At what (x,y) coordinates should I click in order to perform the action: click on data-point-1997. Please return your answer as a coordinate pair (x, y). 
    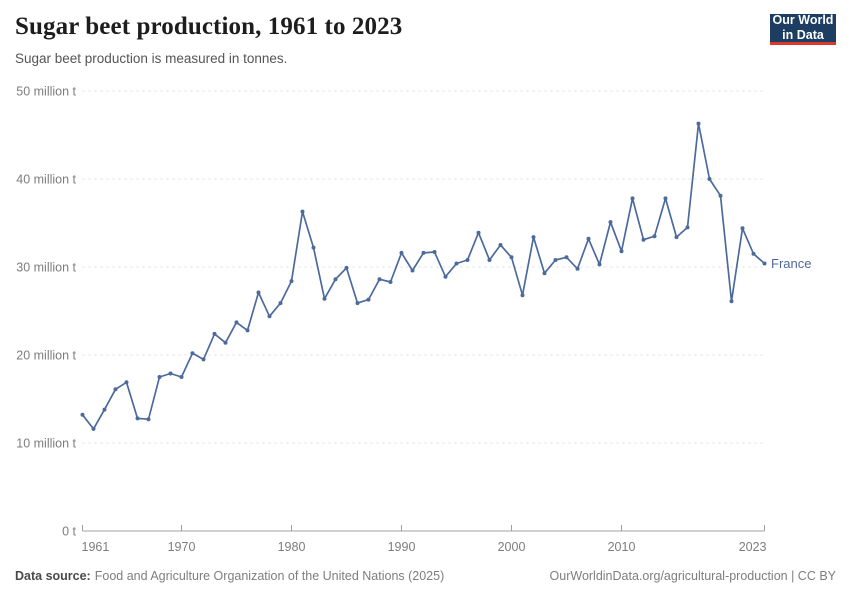
    Looking at the image, I should click on (478, 232).